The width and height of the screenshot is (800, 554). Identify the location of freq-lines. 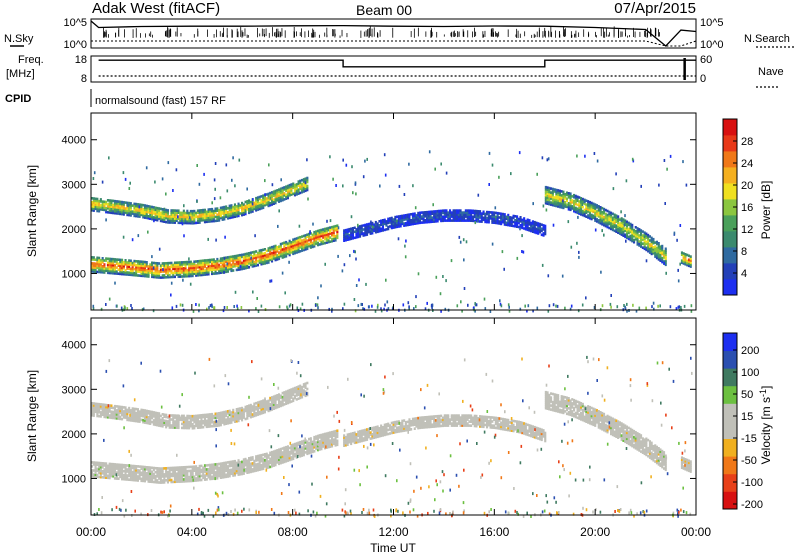
(397, 69).